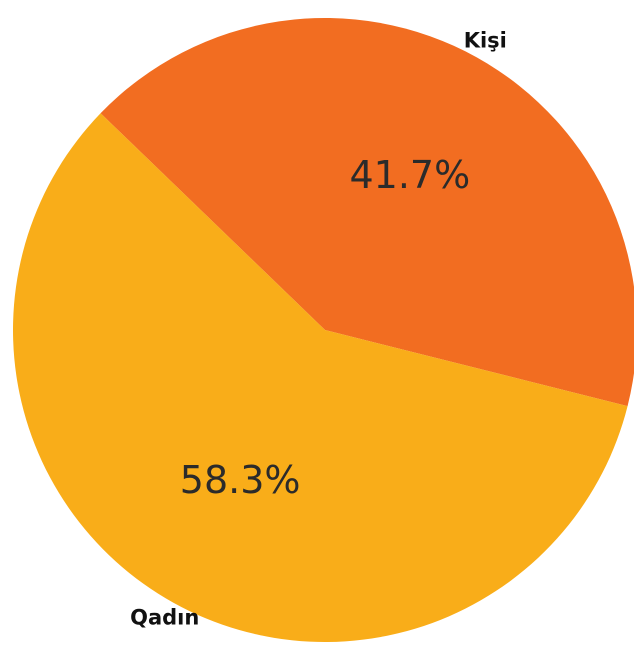 Image resolution: width=634 pixels, height=658 pixels. What do you see at coordinates (485, 41) in the screenshot?
I see `slice-category-label-kisi: Kişi` at bounding box center [485, 41].